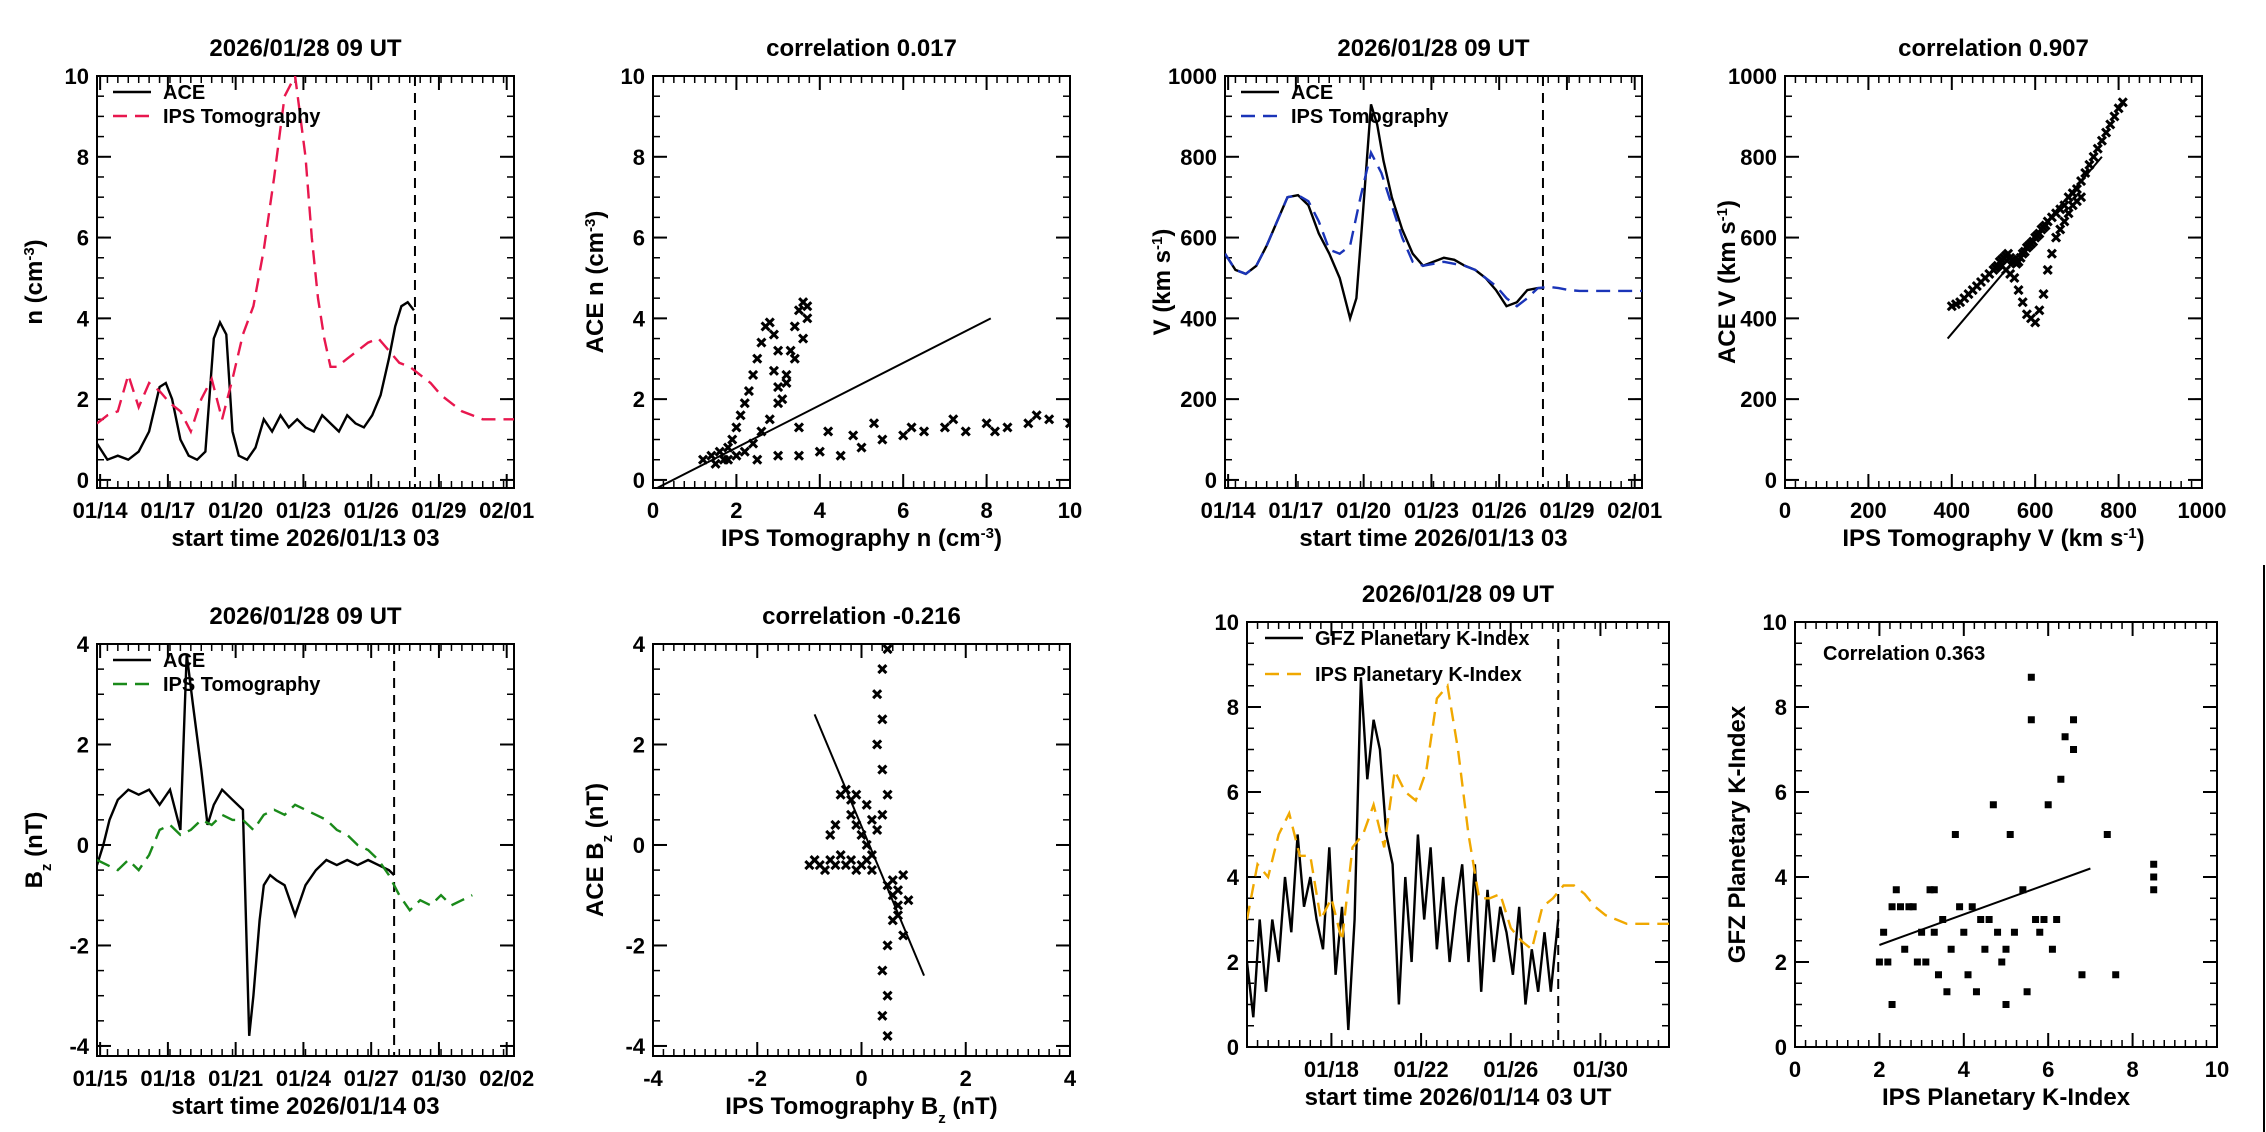  What do you see at coordinates (100, 1078) in the screenshot?
I see `x-tick-label: 01/15` at bounding box center [100, 1078].